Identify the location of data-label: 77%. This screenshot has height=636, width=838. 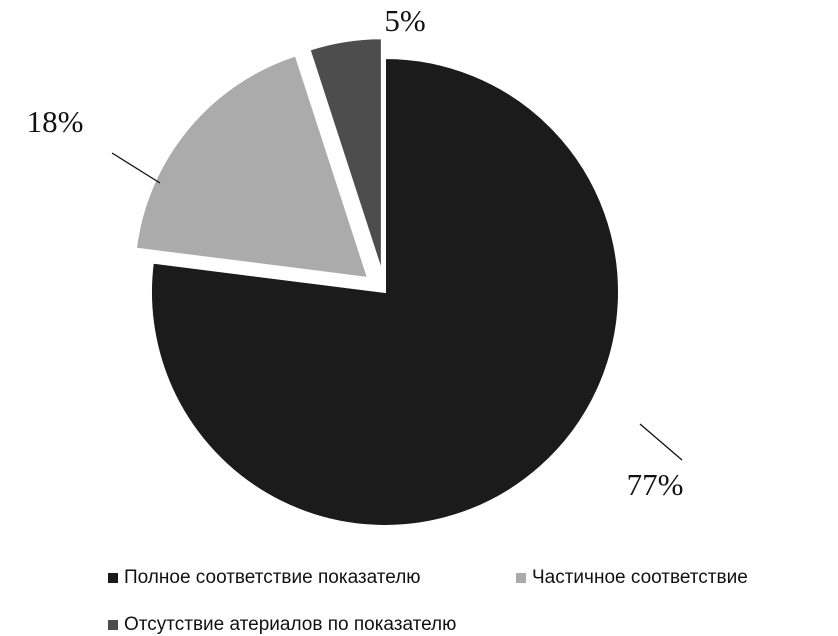
(655, 484).